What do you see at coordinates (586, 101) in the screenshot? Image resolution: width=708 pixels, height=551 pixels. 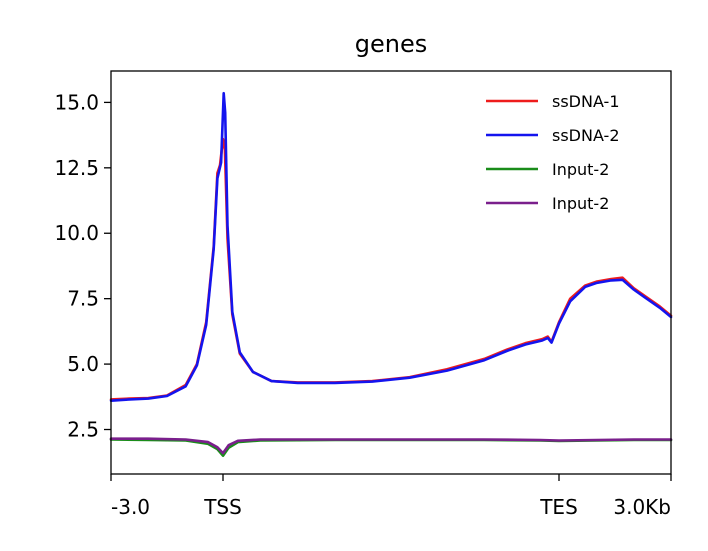 I see `legend-label: ssDNA-1` at bounding box center [586, 101].